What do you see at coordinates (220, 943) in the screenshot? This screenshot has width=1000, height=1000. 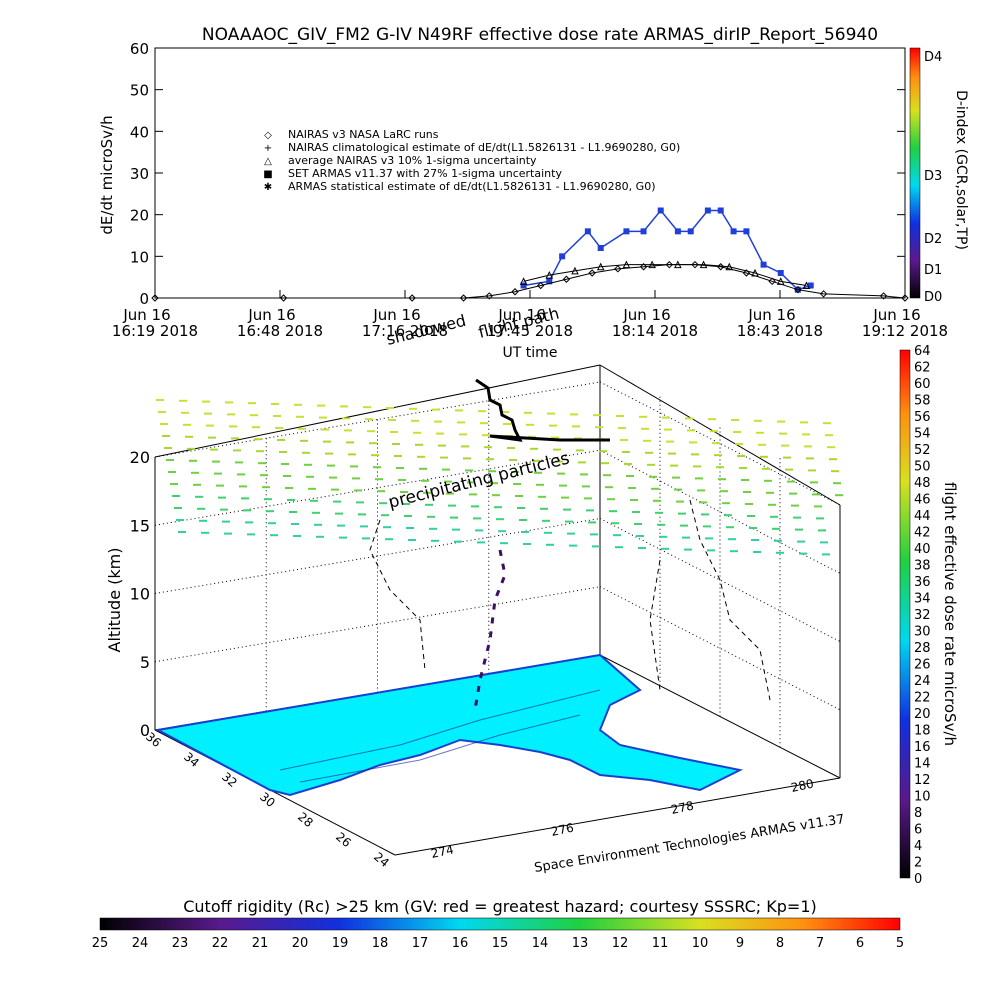 I see `rigidity-tick-label: 22` at bounding box center [220, 943].